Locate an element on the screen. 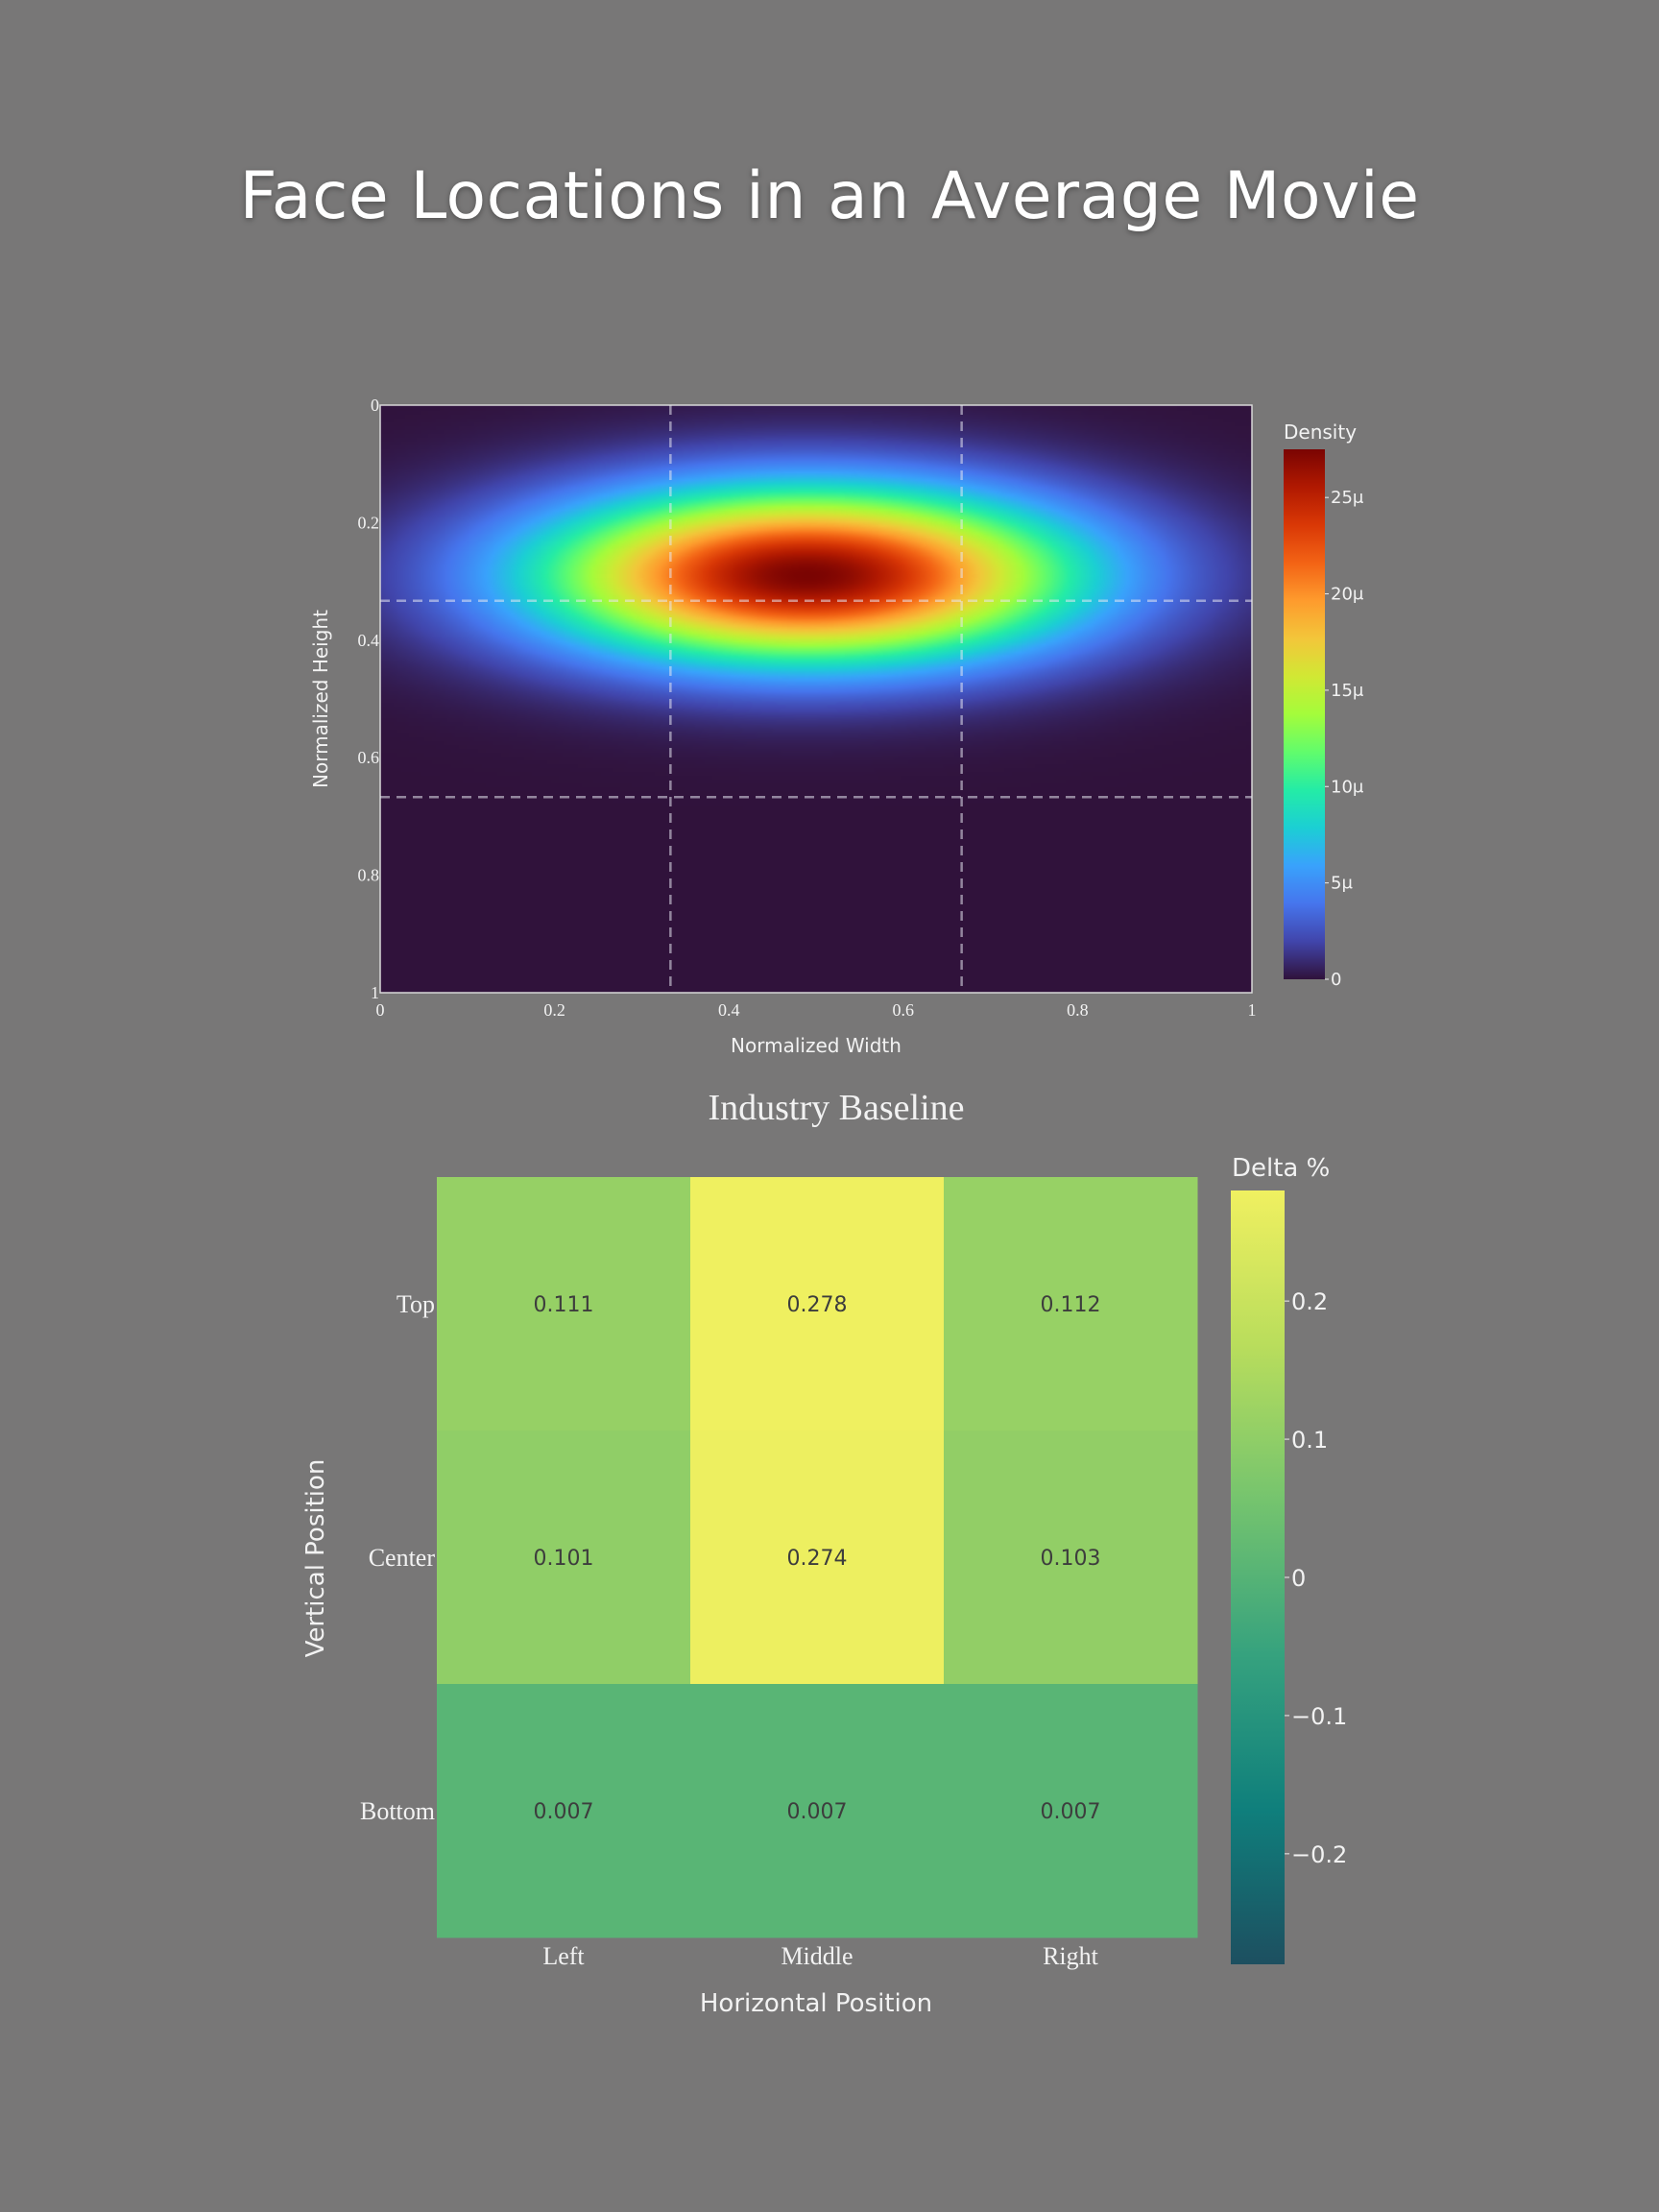  density-heat-image is located at coordinates (816, 699).